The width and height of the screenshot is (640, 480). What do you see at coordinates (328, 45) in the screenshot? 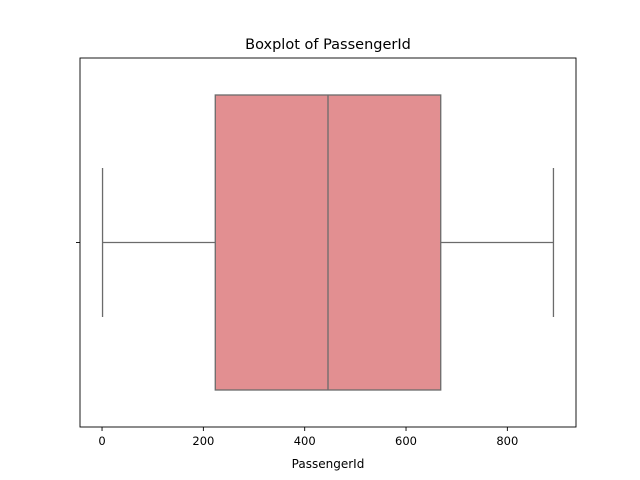
I see `chart-title: Boxplot of PassengerId` at bounding box center [328, 45].